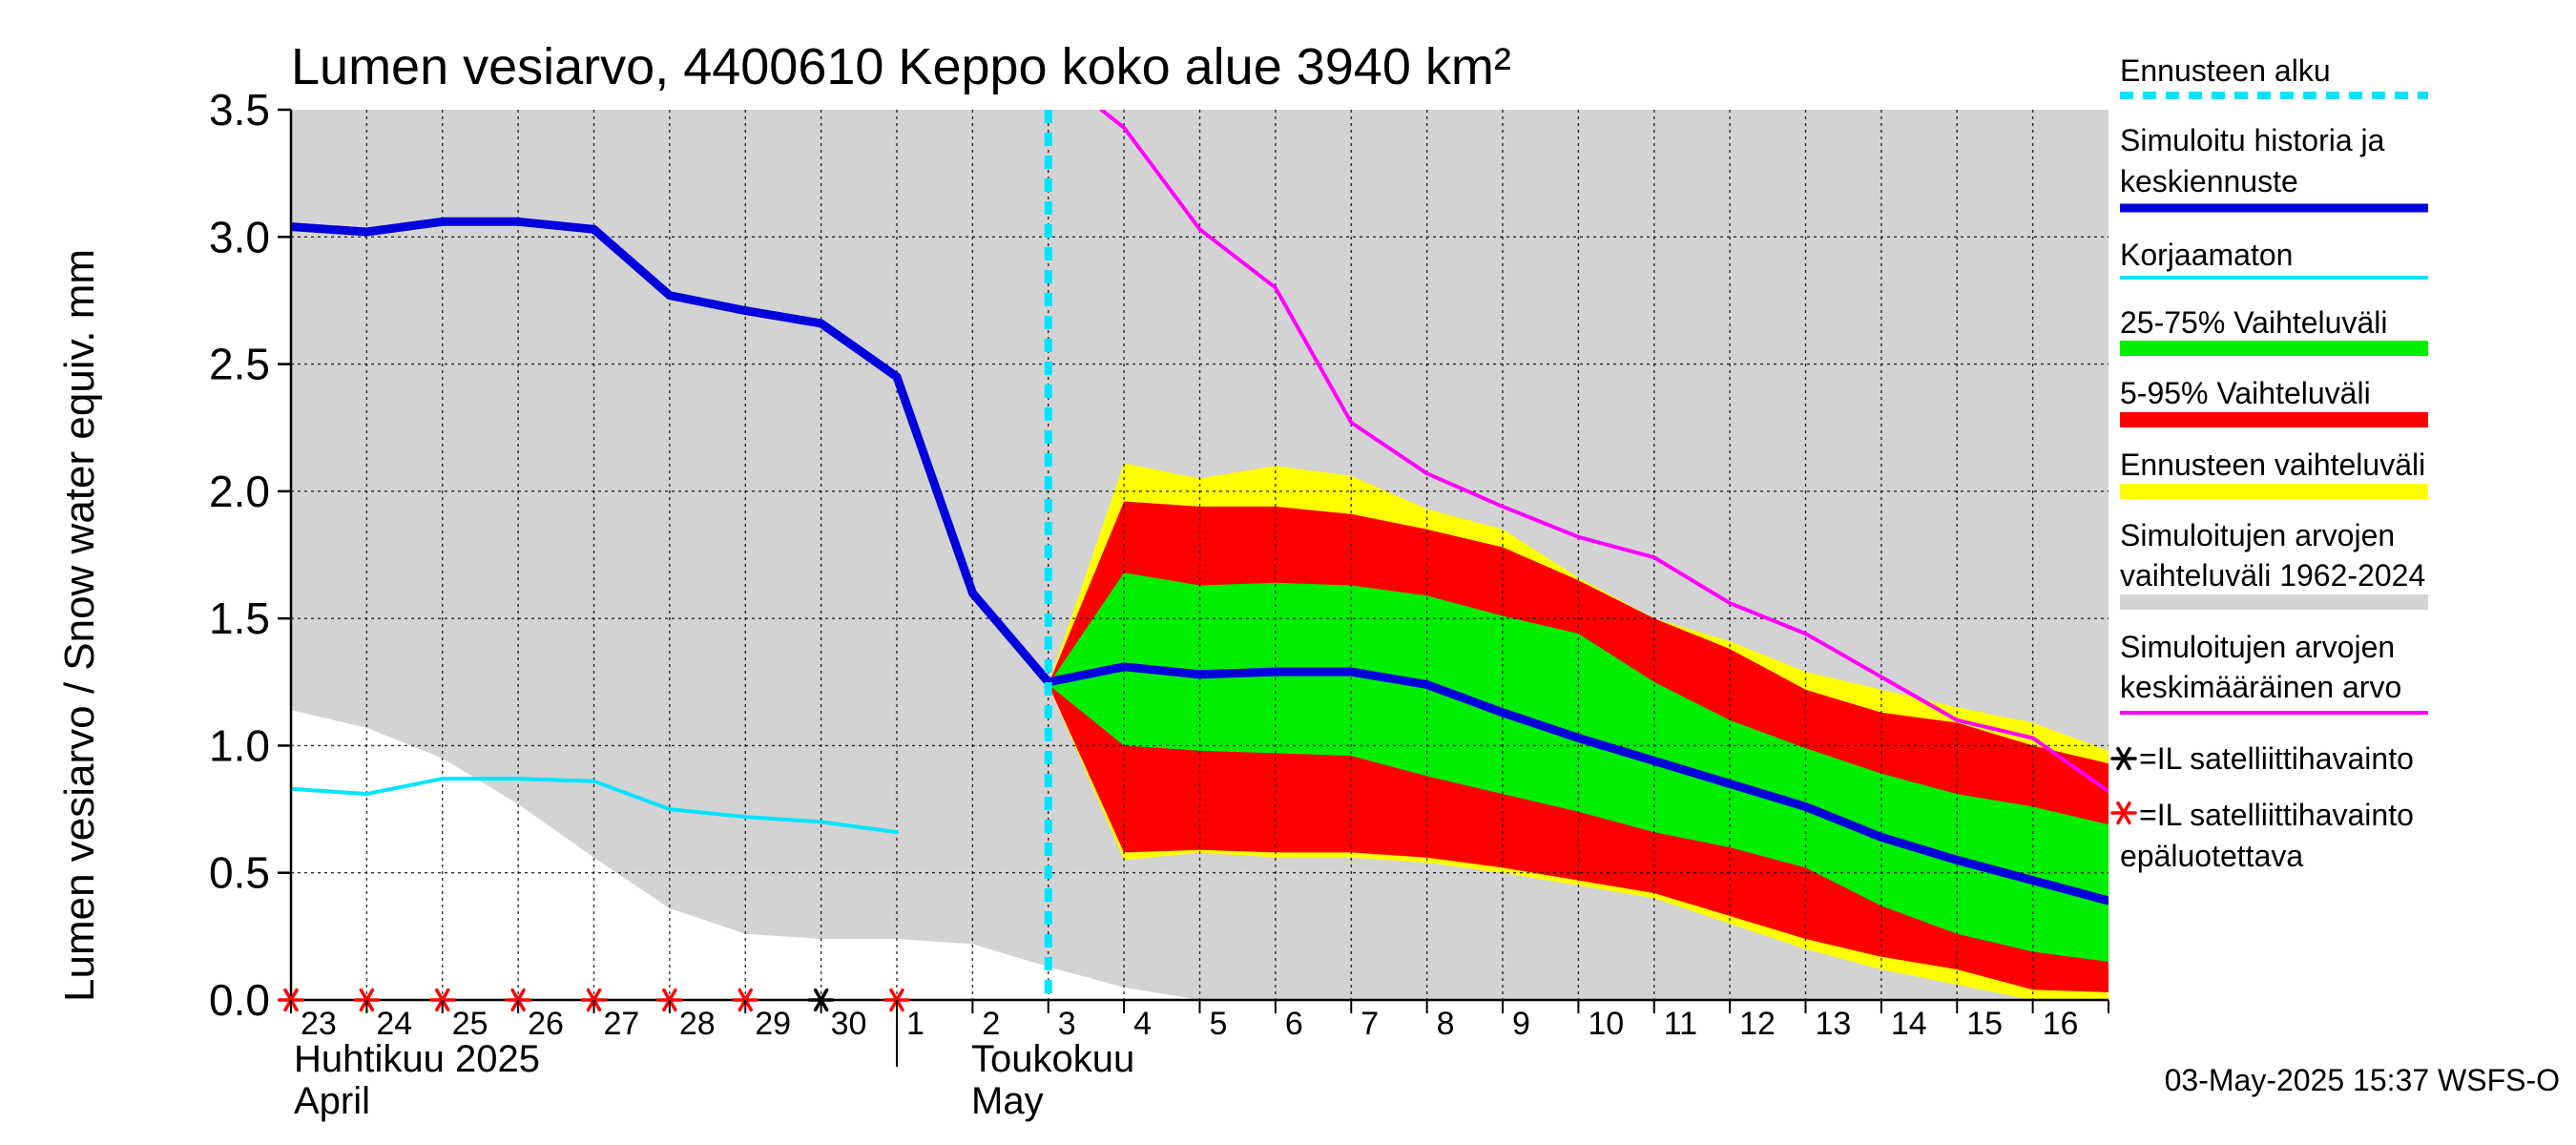 The height and width of the screenshot is (1145, 2576). What do you see at coordinates (470, 1024) in the screenshot?
I see `x-day-label-25: 25` at bounding box center [470, 1024].